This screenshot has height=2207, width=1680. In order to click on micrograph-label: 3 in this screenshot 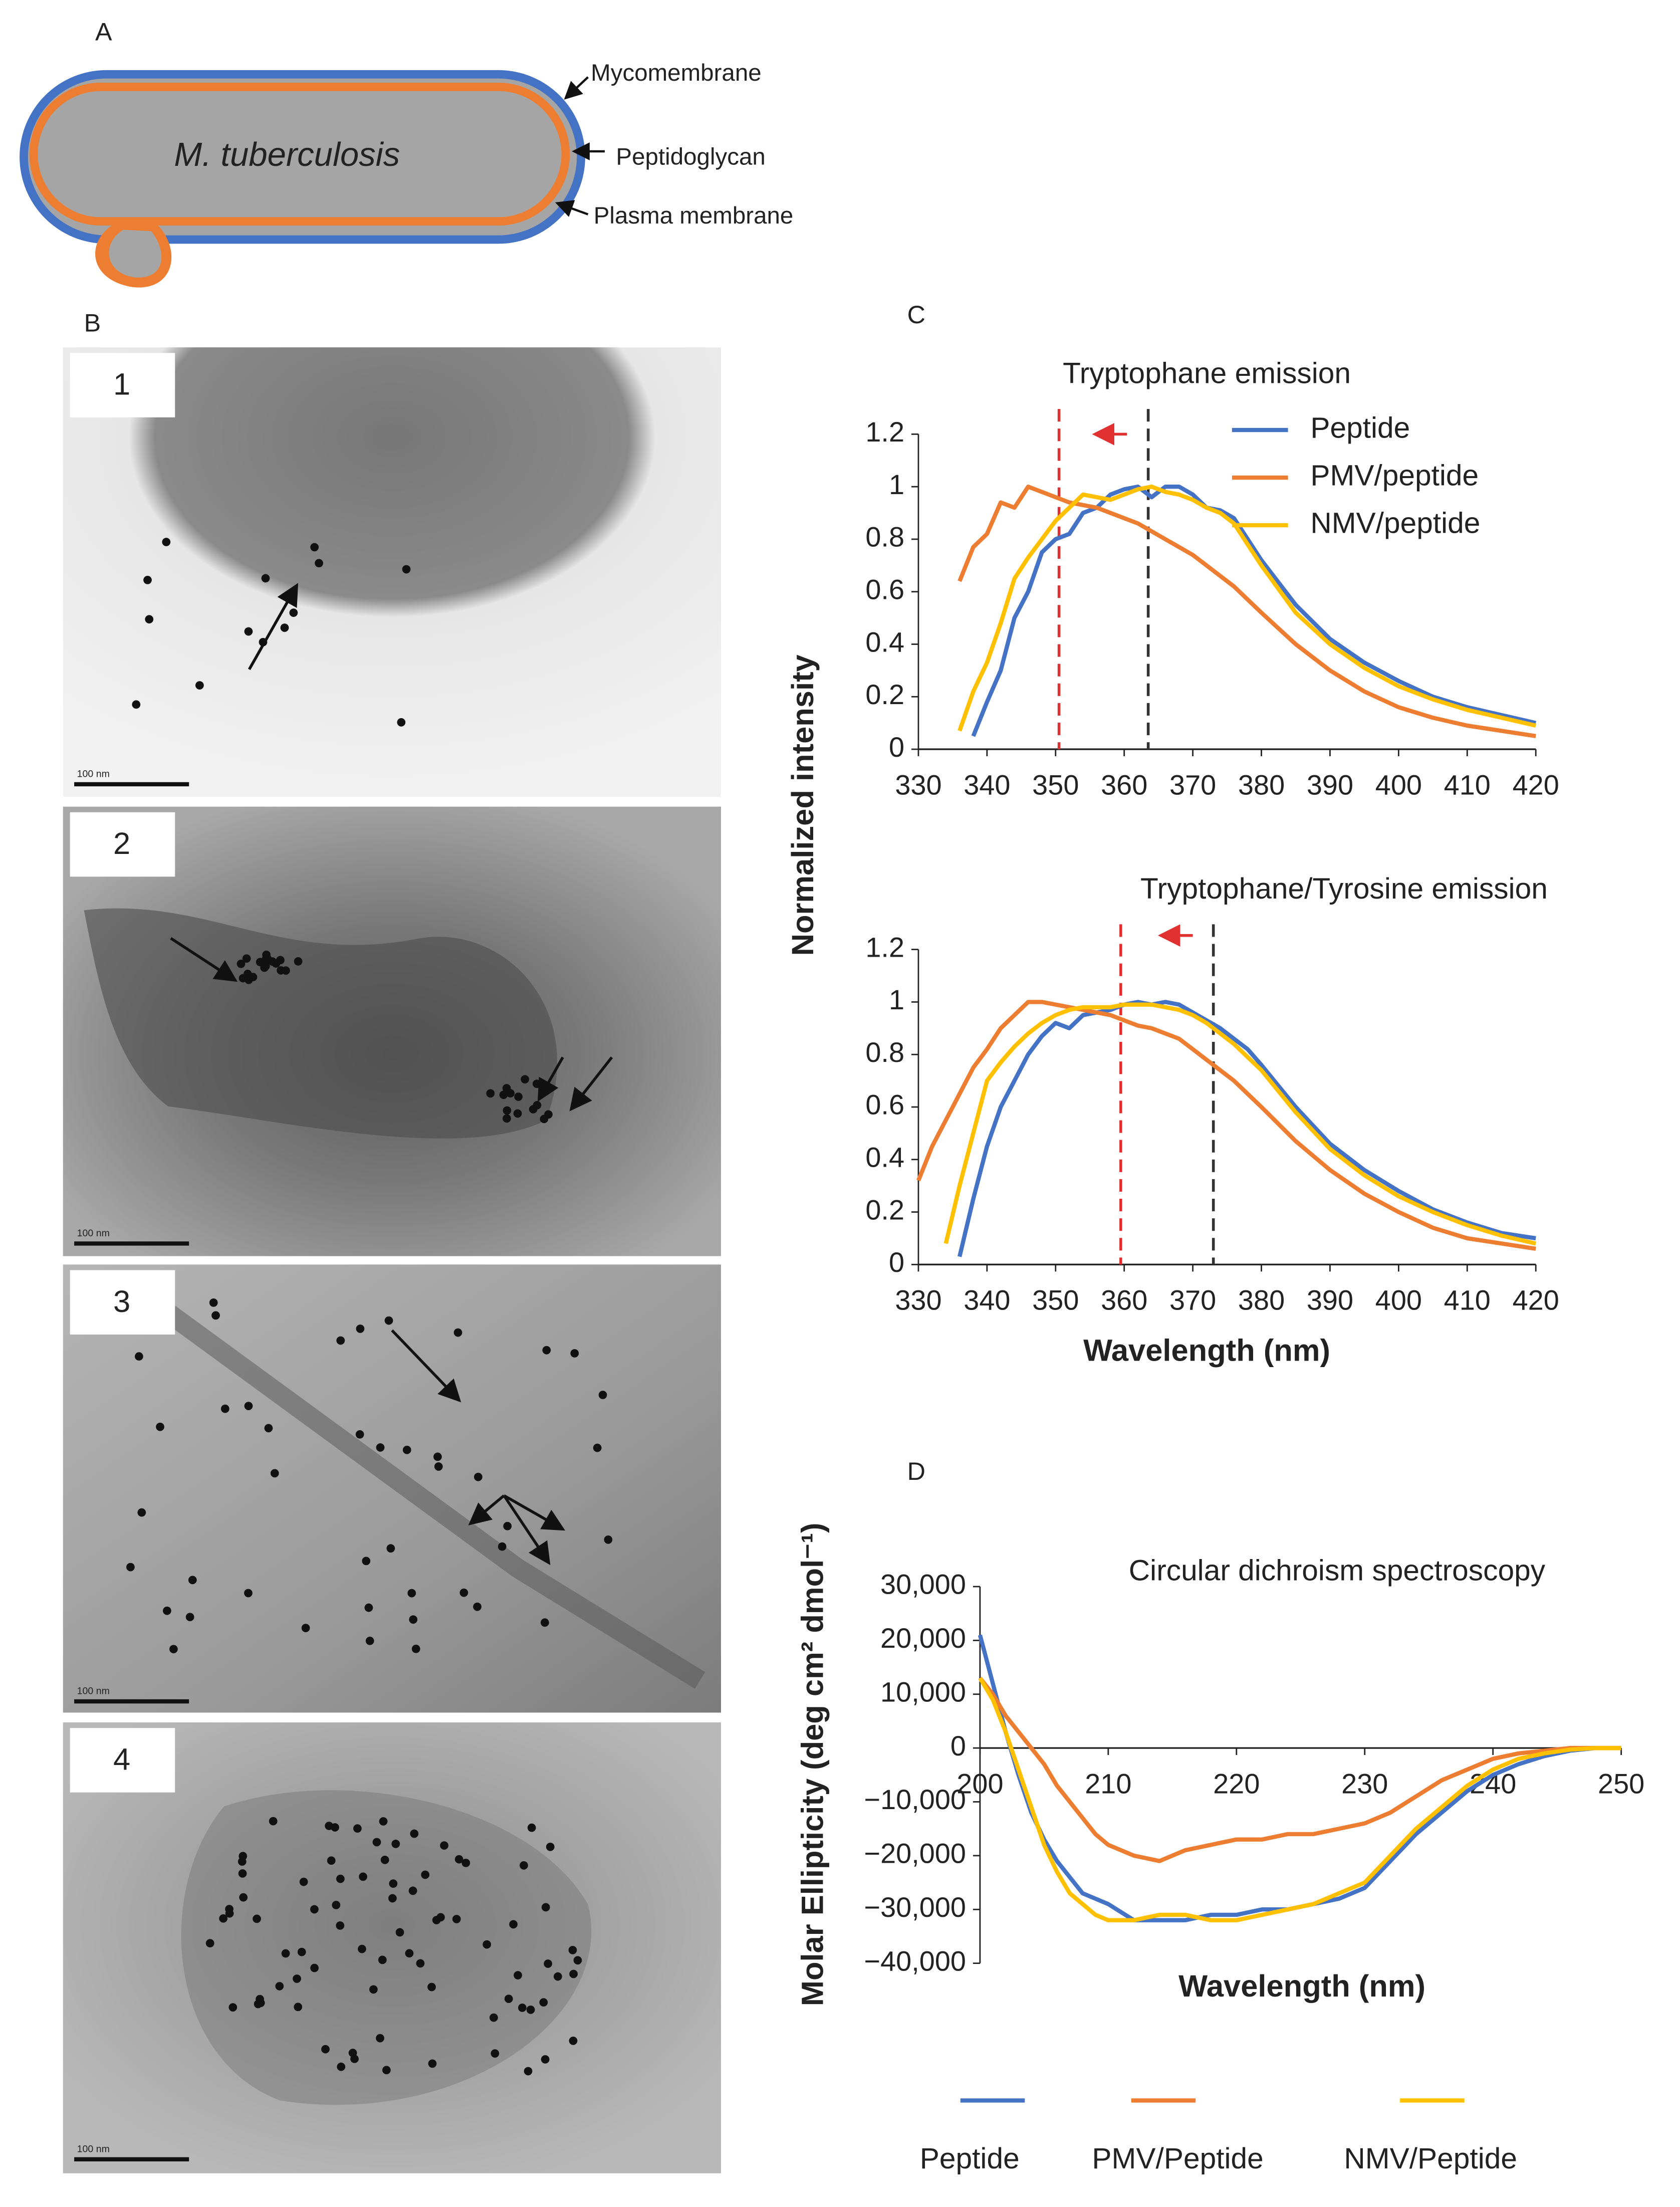, I will do `click(121, 1301)`.